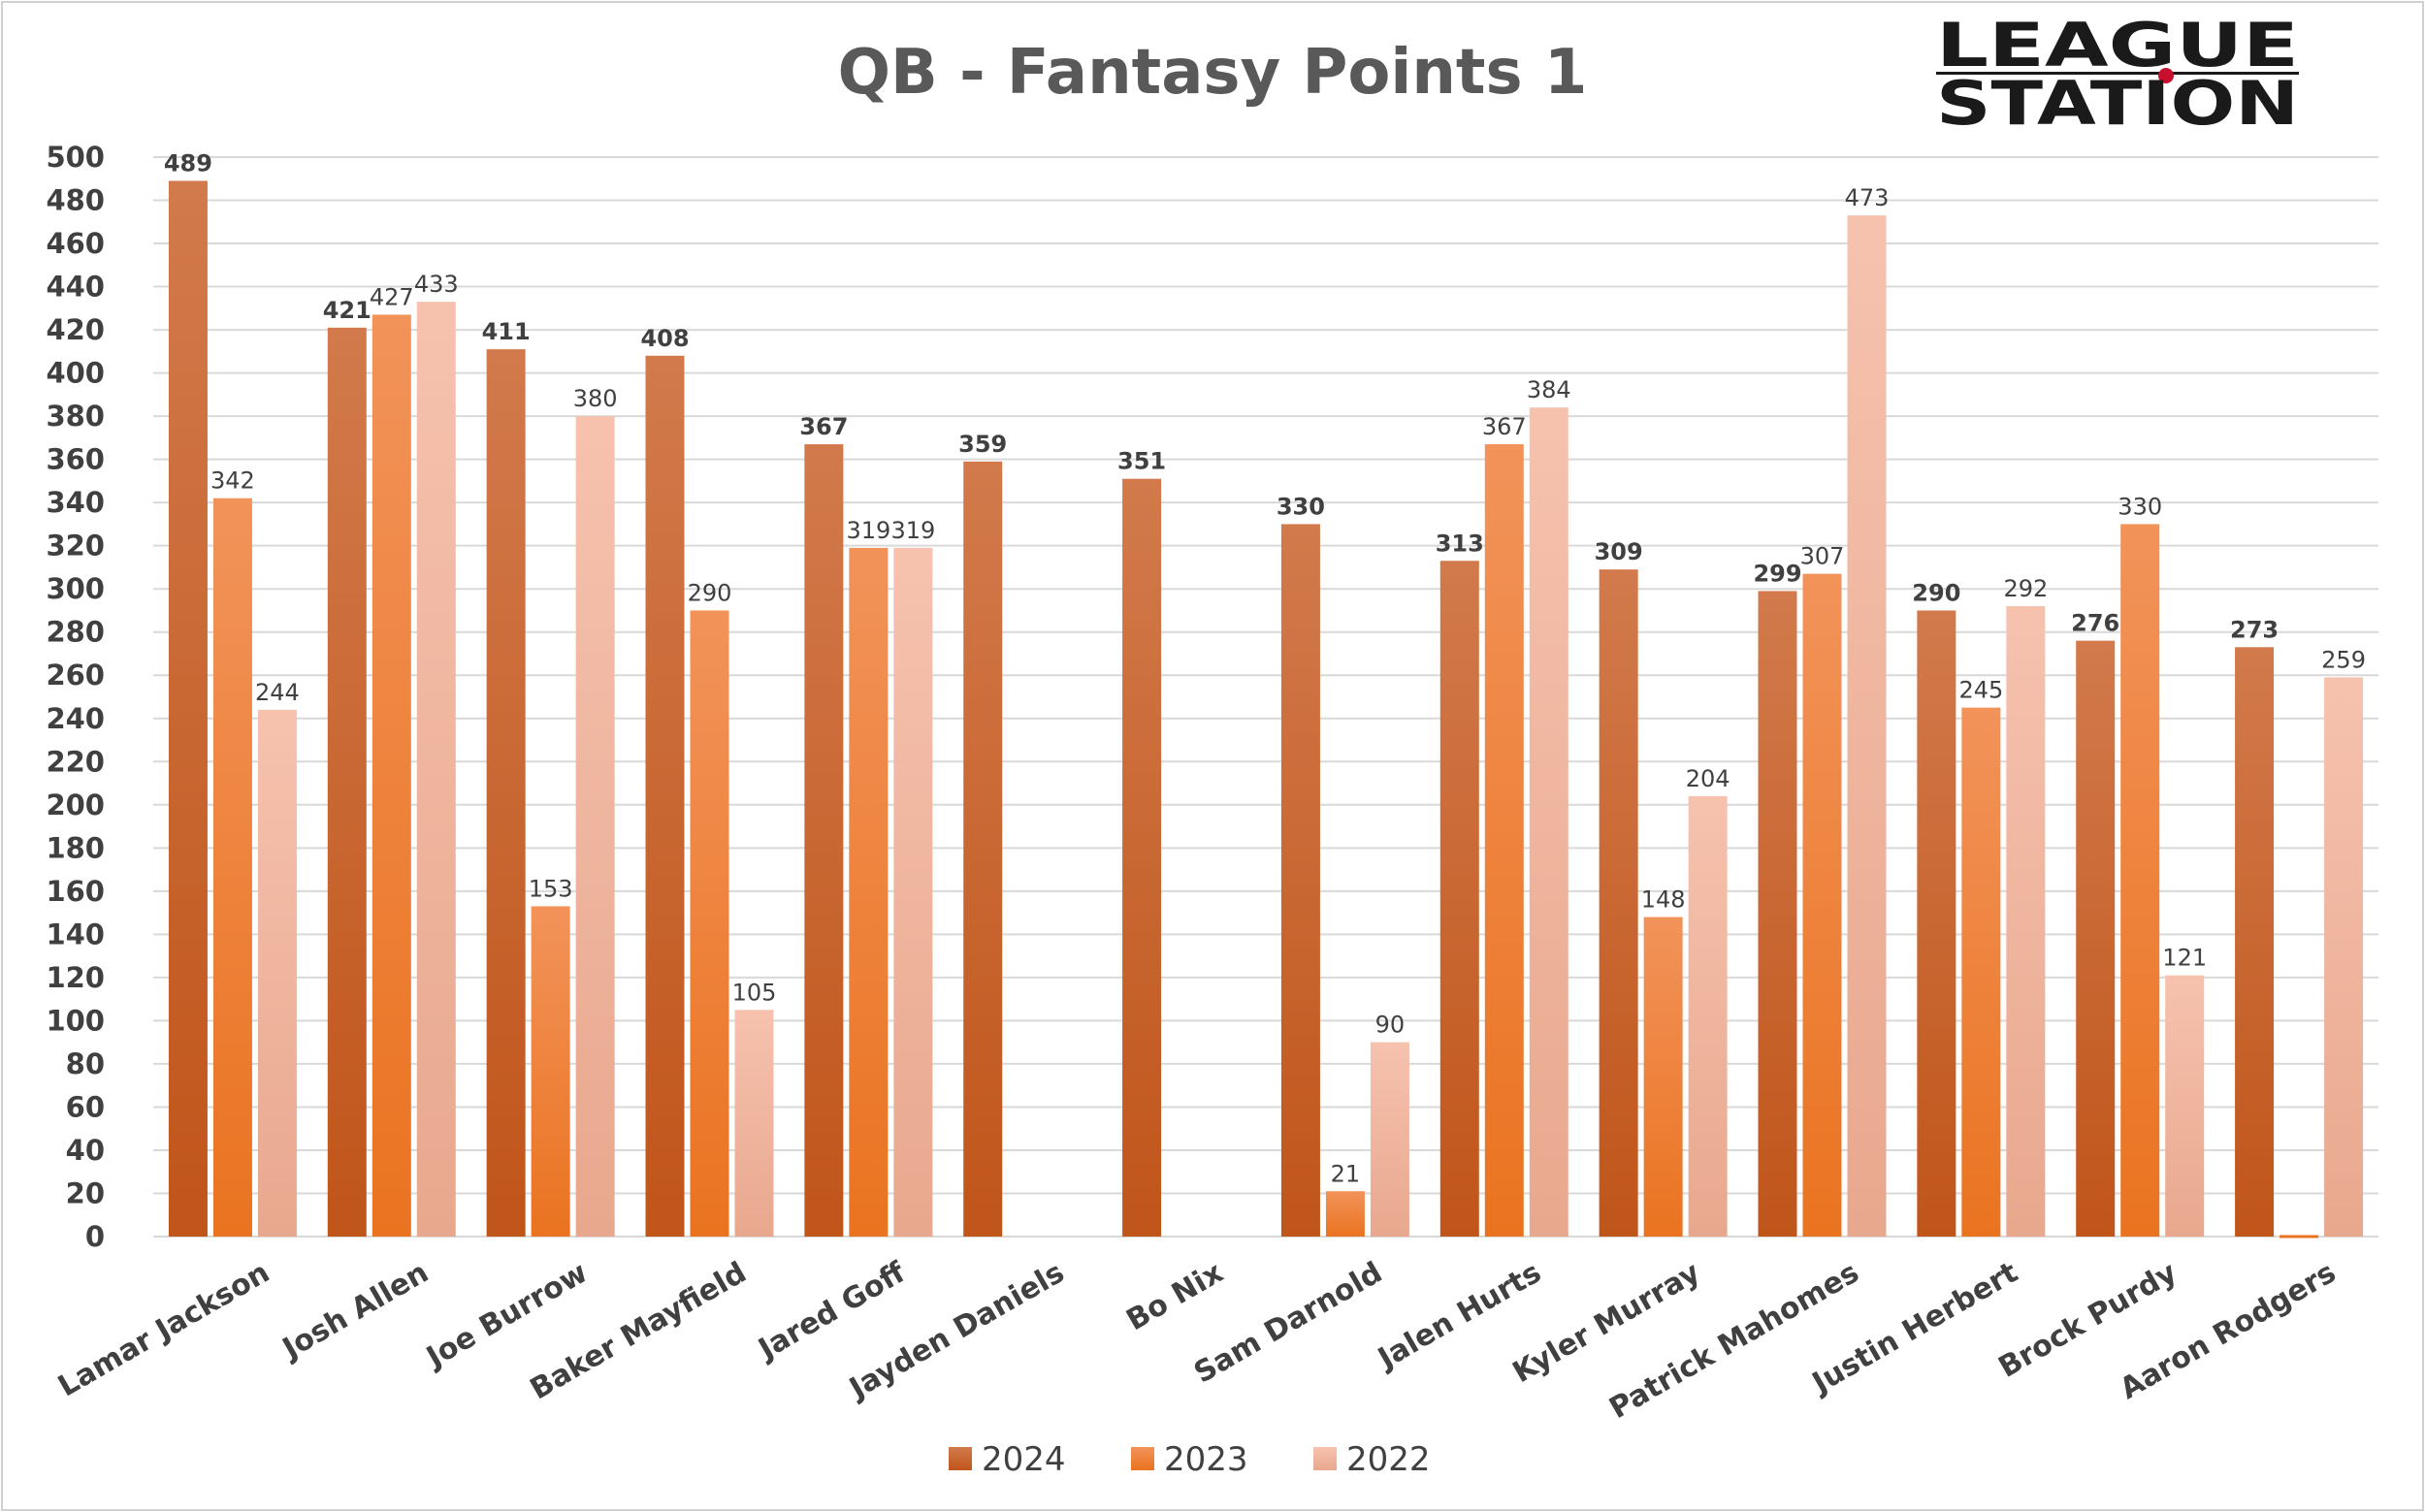 The image size is (2425, 1512). I want to click on legend-label: 2022, so click(1388, 1459).